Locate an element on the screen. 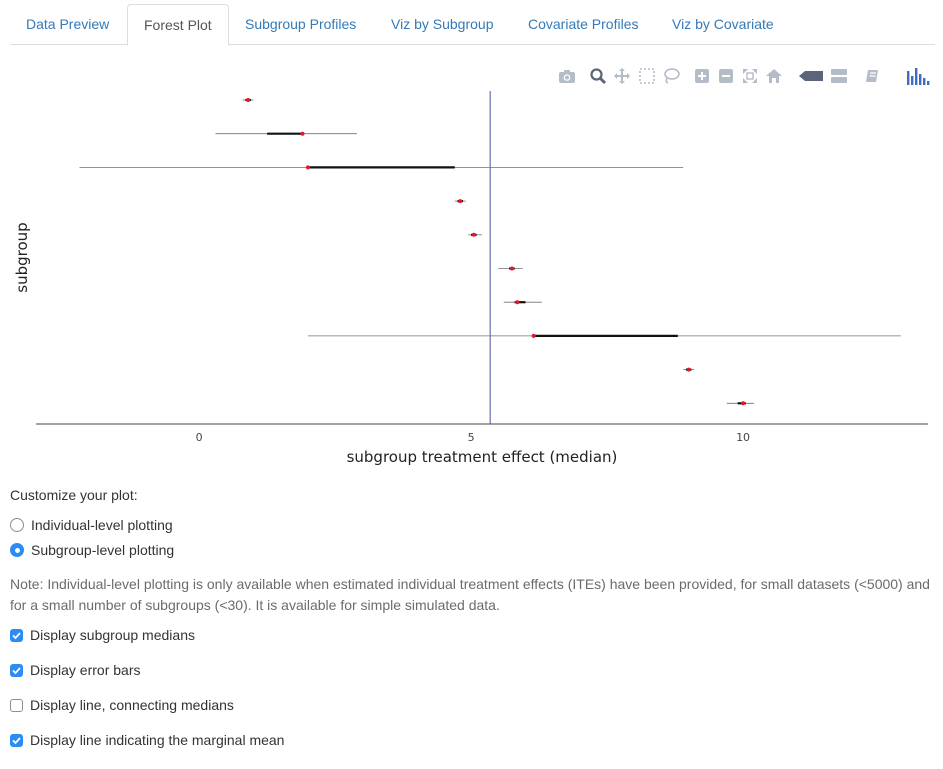  checkbox-display-error-bars: Display error bars is located at coordinates (75, 670).